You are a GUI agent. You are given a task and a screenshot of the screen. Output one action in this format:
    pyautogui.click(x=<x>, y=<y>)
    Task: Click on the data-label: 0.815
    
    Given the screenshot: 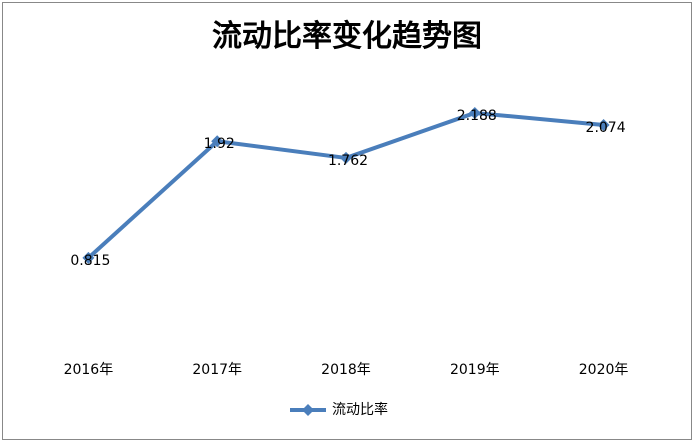 What is the action you would take?
    pyautogui.click(x=90, y=261)
    